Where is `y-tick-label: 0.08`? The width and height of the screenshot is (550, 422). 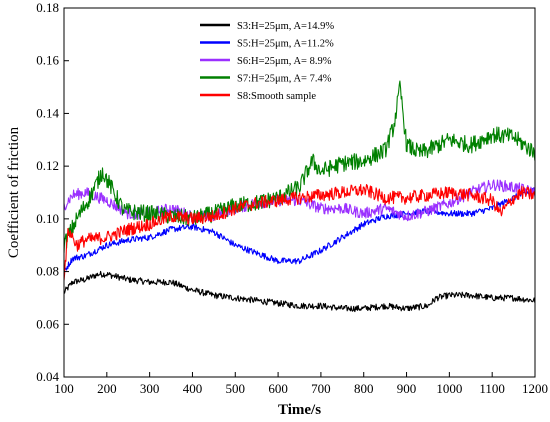
y-tick-label: 0.08 is located at coordinates (47, 271).